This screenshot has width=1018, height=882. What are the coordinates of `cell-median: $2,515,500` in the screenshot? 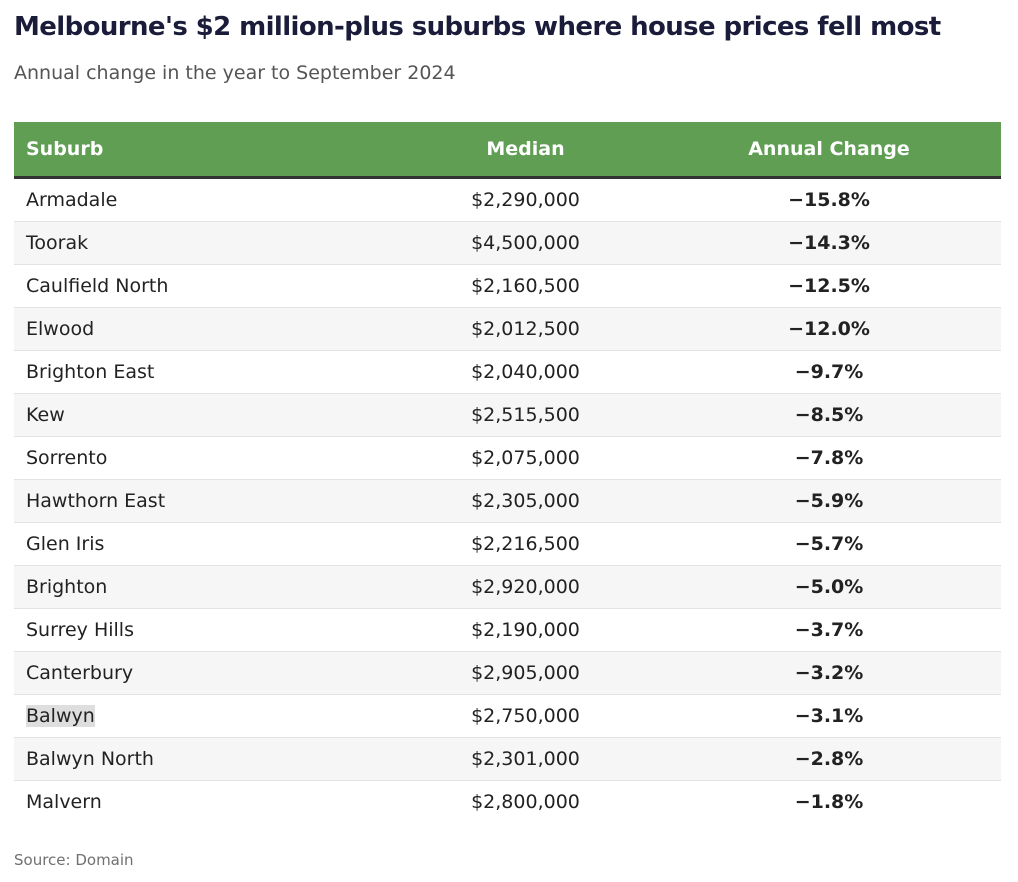 It's located at (525, 415).